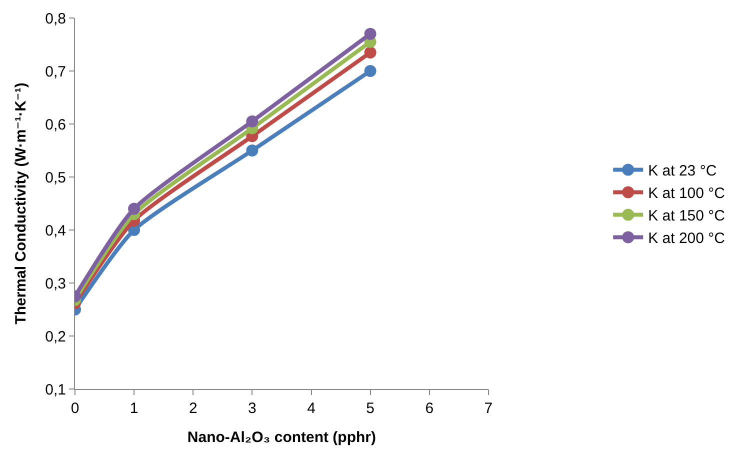  What do you see at coordinates (55, 125) in the screenshot?
I see `y-tick-label: 0,6` at bounding box center [55, 125].